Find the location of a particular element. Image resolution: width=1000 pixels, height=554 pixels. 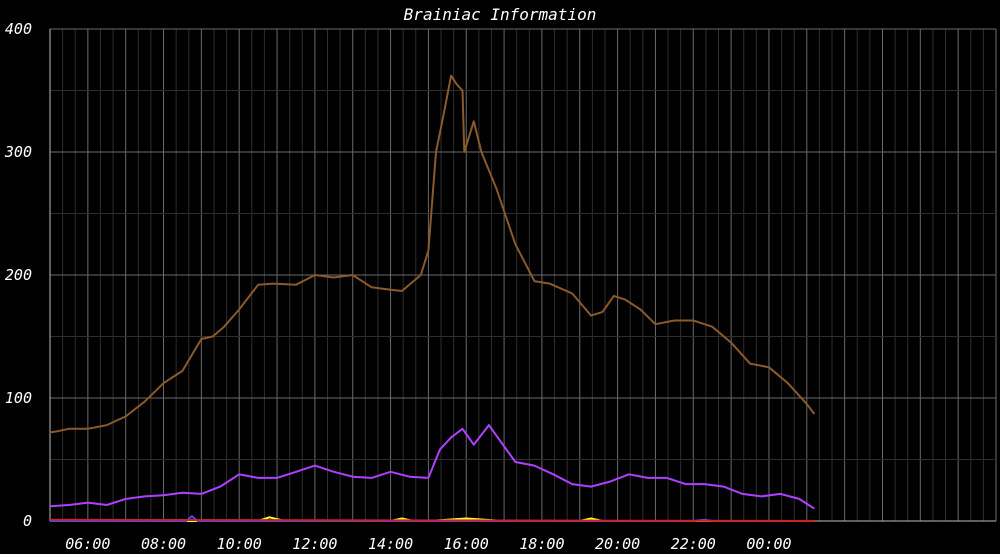

x-tick-label: 06:00 is located at coordinates (87, 544).